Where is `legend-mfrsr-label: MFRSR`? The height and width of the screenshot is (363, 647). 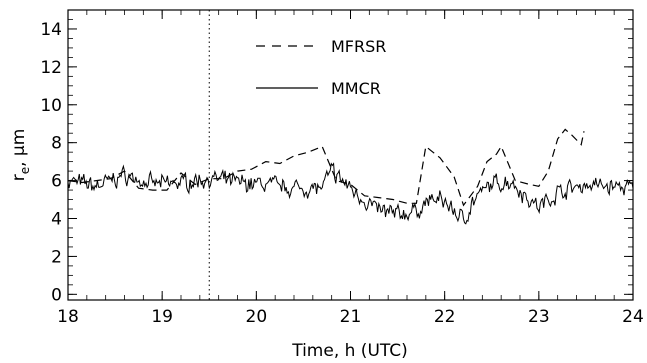
legend-mfrsr-label: MFRSR is located at coordinates (358, 46).